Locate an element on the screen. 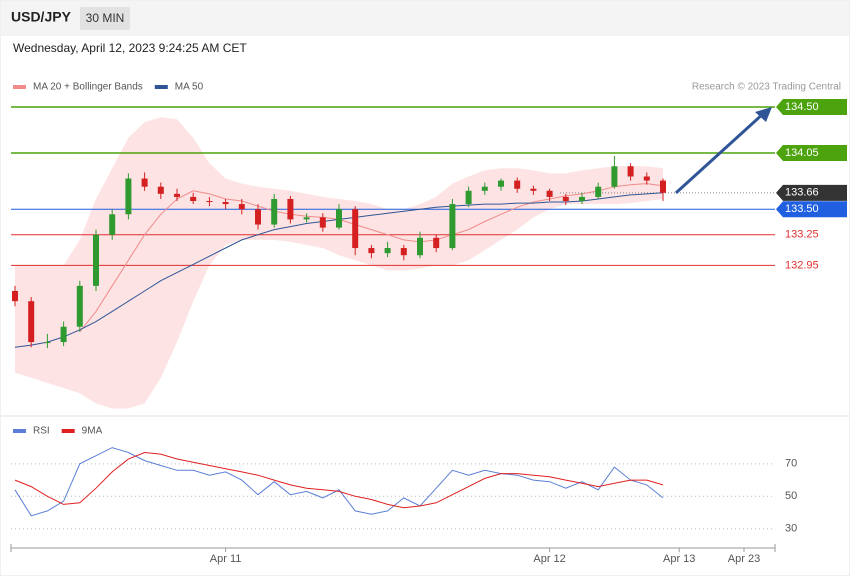  legend-label: 9MA is located at coordinates (92, 431).